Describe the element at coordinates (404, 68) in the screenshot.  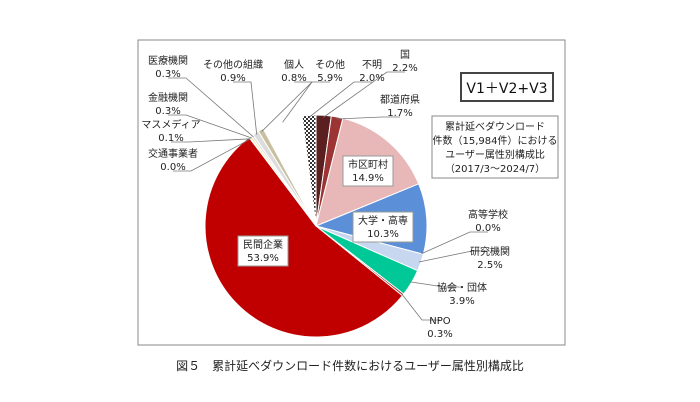
I see `slice-value-label: 2.2%` at that location.